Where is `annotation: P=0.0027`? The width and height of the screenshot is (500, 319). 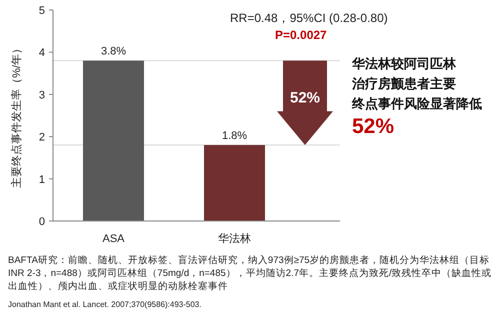 annotation: P=0.0027 is located at coordinates (301, 35).